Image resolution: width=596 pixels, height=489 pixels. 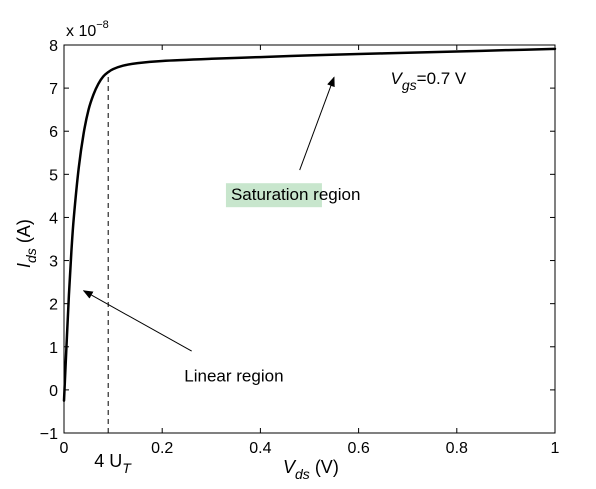 I want to click on x-tick-label: 0.8, so click(x=457, y=448).